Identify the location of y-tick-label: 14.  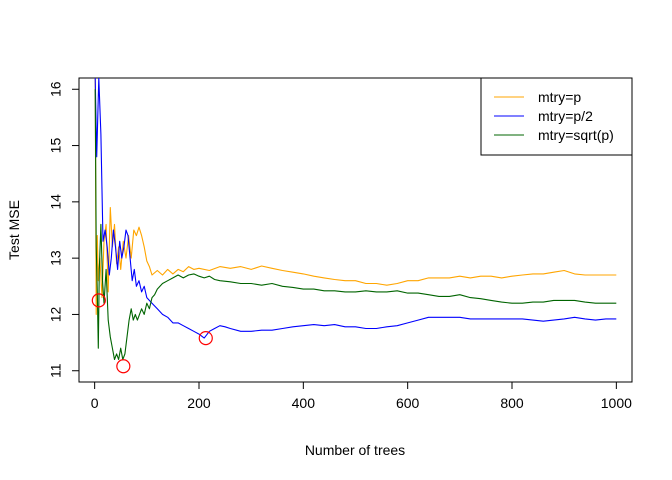
(56, 202).